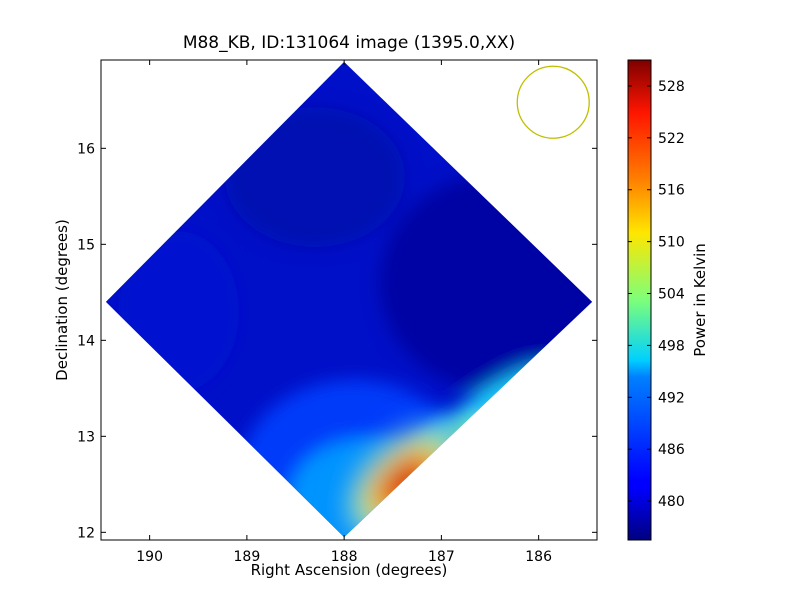  What do you see at coordinates (149, 557) in the screenshot?
I see `x-tick-label: 190` at bounding box center [149, 557].